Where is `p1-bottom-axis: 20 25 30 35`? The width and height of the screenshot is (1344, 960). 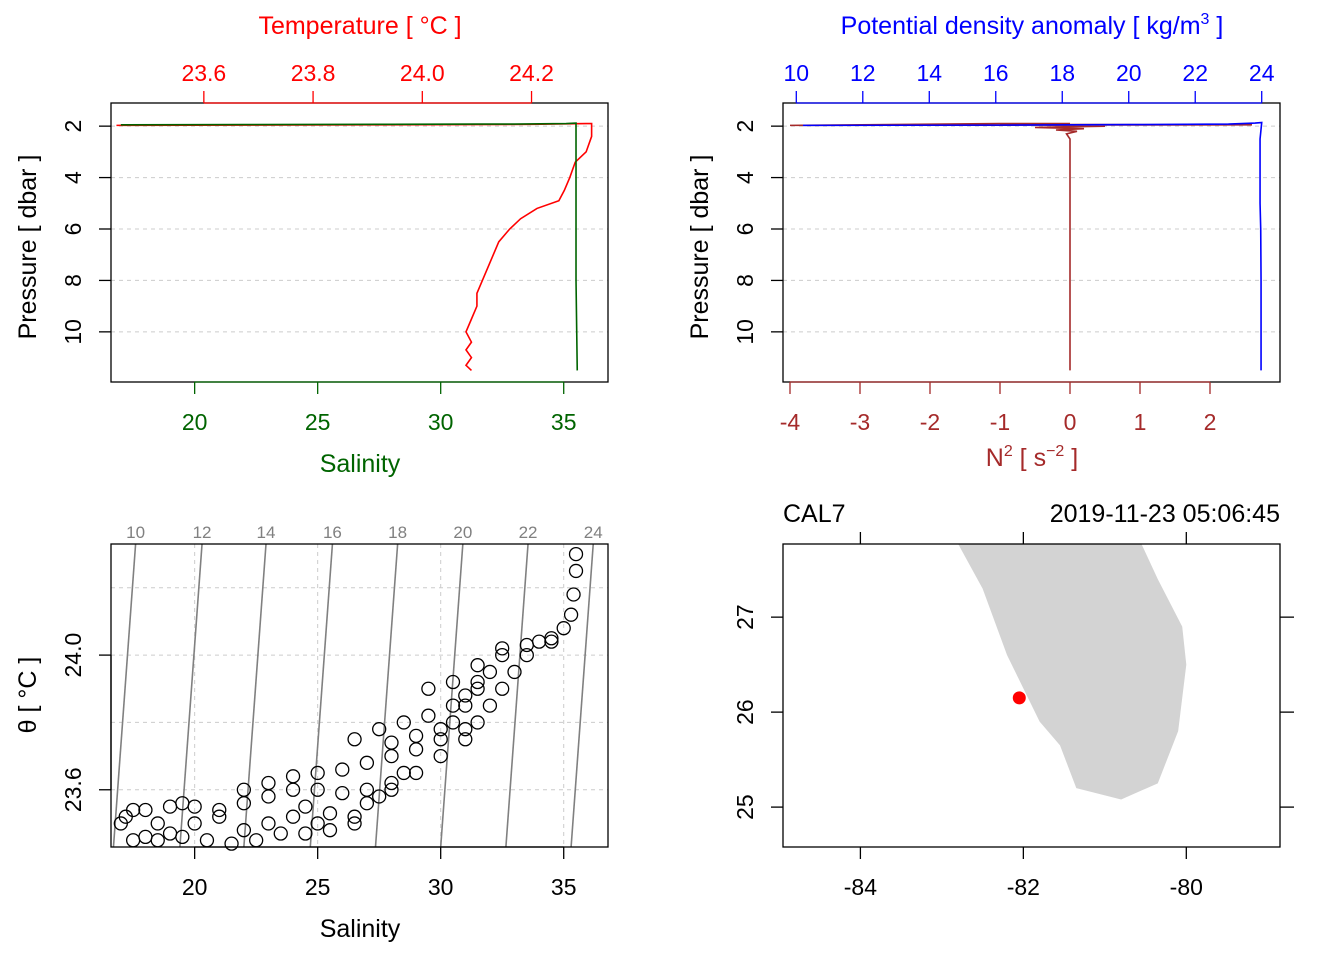 p1-bottom-axis: 20 25 30 35 is located at coordinates (379, 408).